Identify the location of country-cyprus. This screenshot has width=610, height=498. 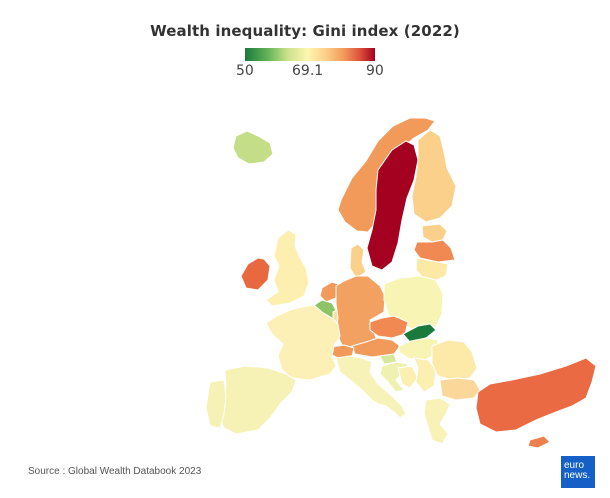
(539, 442).